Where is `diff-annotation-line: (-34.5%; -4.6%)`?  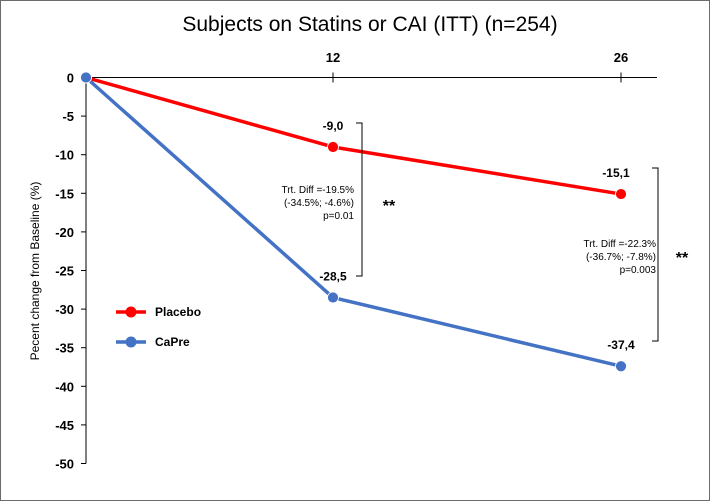 diff-annotation-line: (-34.5%; -4.6%) is located at coordinates (319, 203).